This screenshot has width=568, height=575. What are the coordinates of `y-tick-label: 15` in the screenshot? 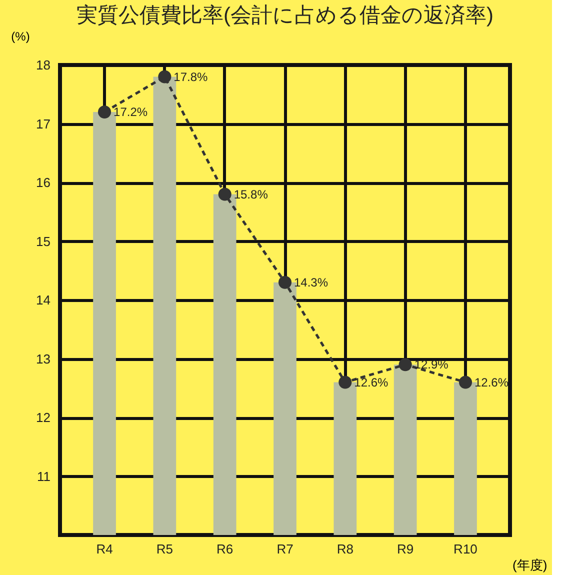 It's located at (43, 241).